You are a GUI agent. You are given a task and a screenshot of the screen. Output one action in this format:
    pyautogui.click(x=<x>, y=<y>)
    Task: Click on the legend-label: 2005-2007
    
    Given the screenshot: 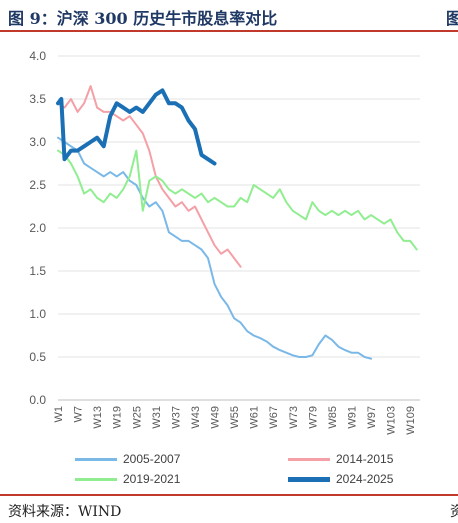 What is the action you would take?
    pyautogui.click(x=152, y=459)
    